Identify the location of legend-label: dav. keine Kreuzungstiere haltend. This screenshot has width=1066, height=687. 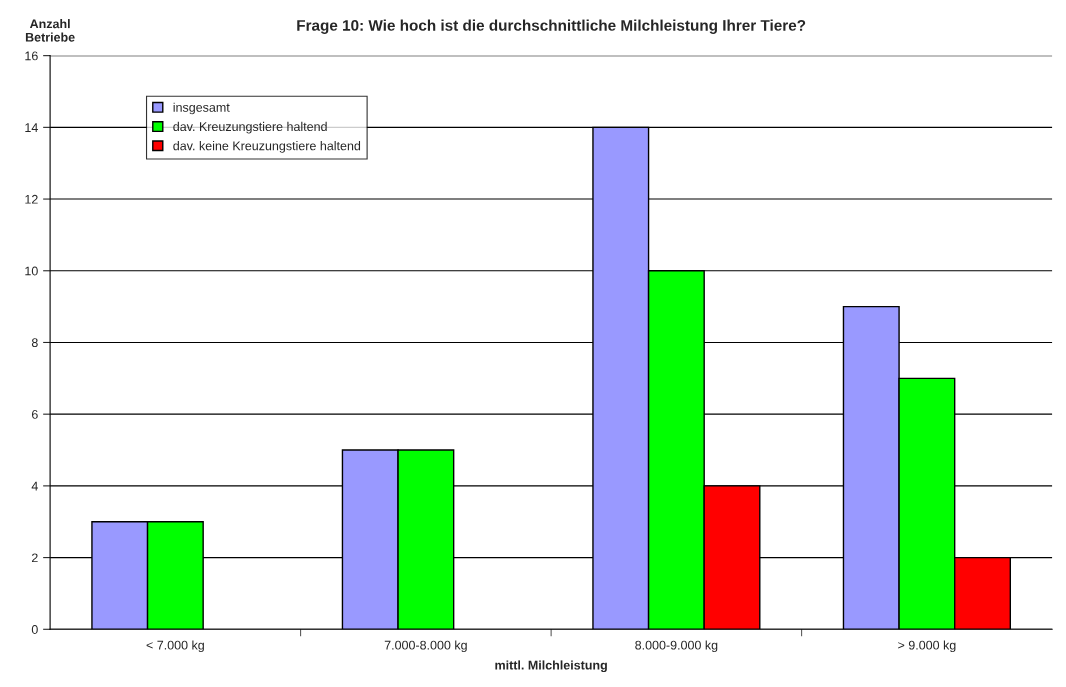
(267, 147).